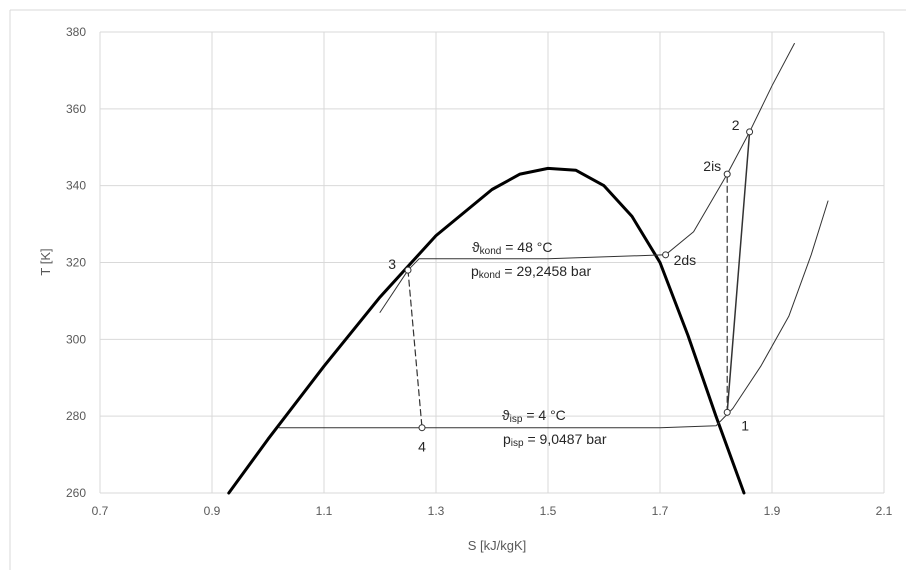  Describe the element at coordinates (772, 511) in the screenshot. I see `x-tick-label: 1.9` at that location.